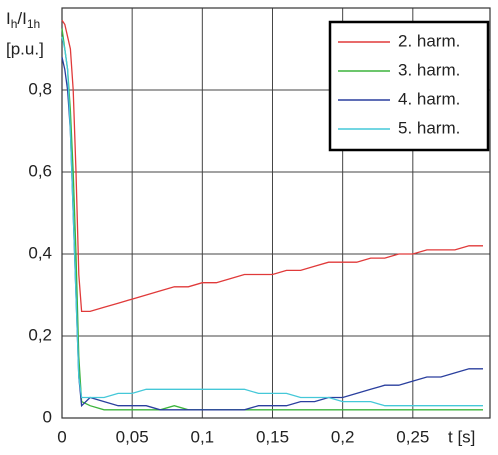 This screenshot has height=455, width=498. I want to click on x-tick-label: 0,25, so click(412, 436).